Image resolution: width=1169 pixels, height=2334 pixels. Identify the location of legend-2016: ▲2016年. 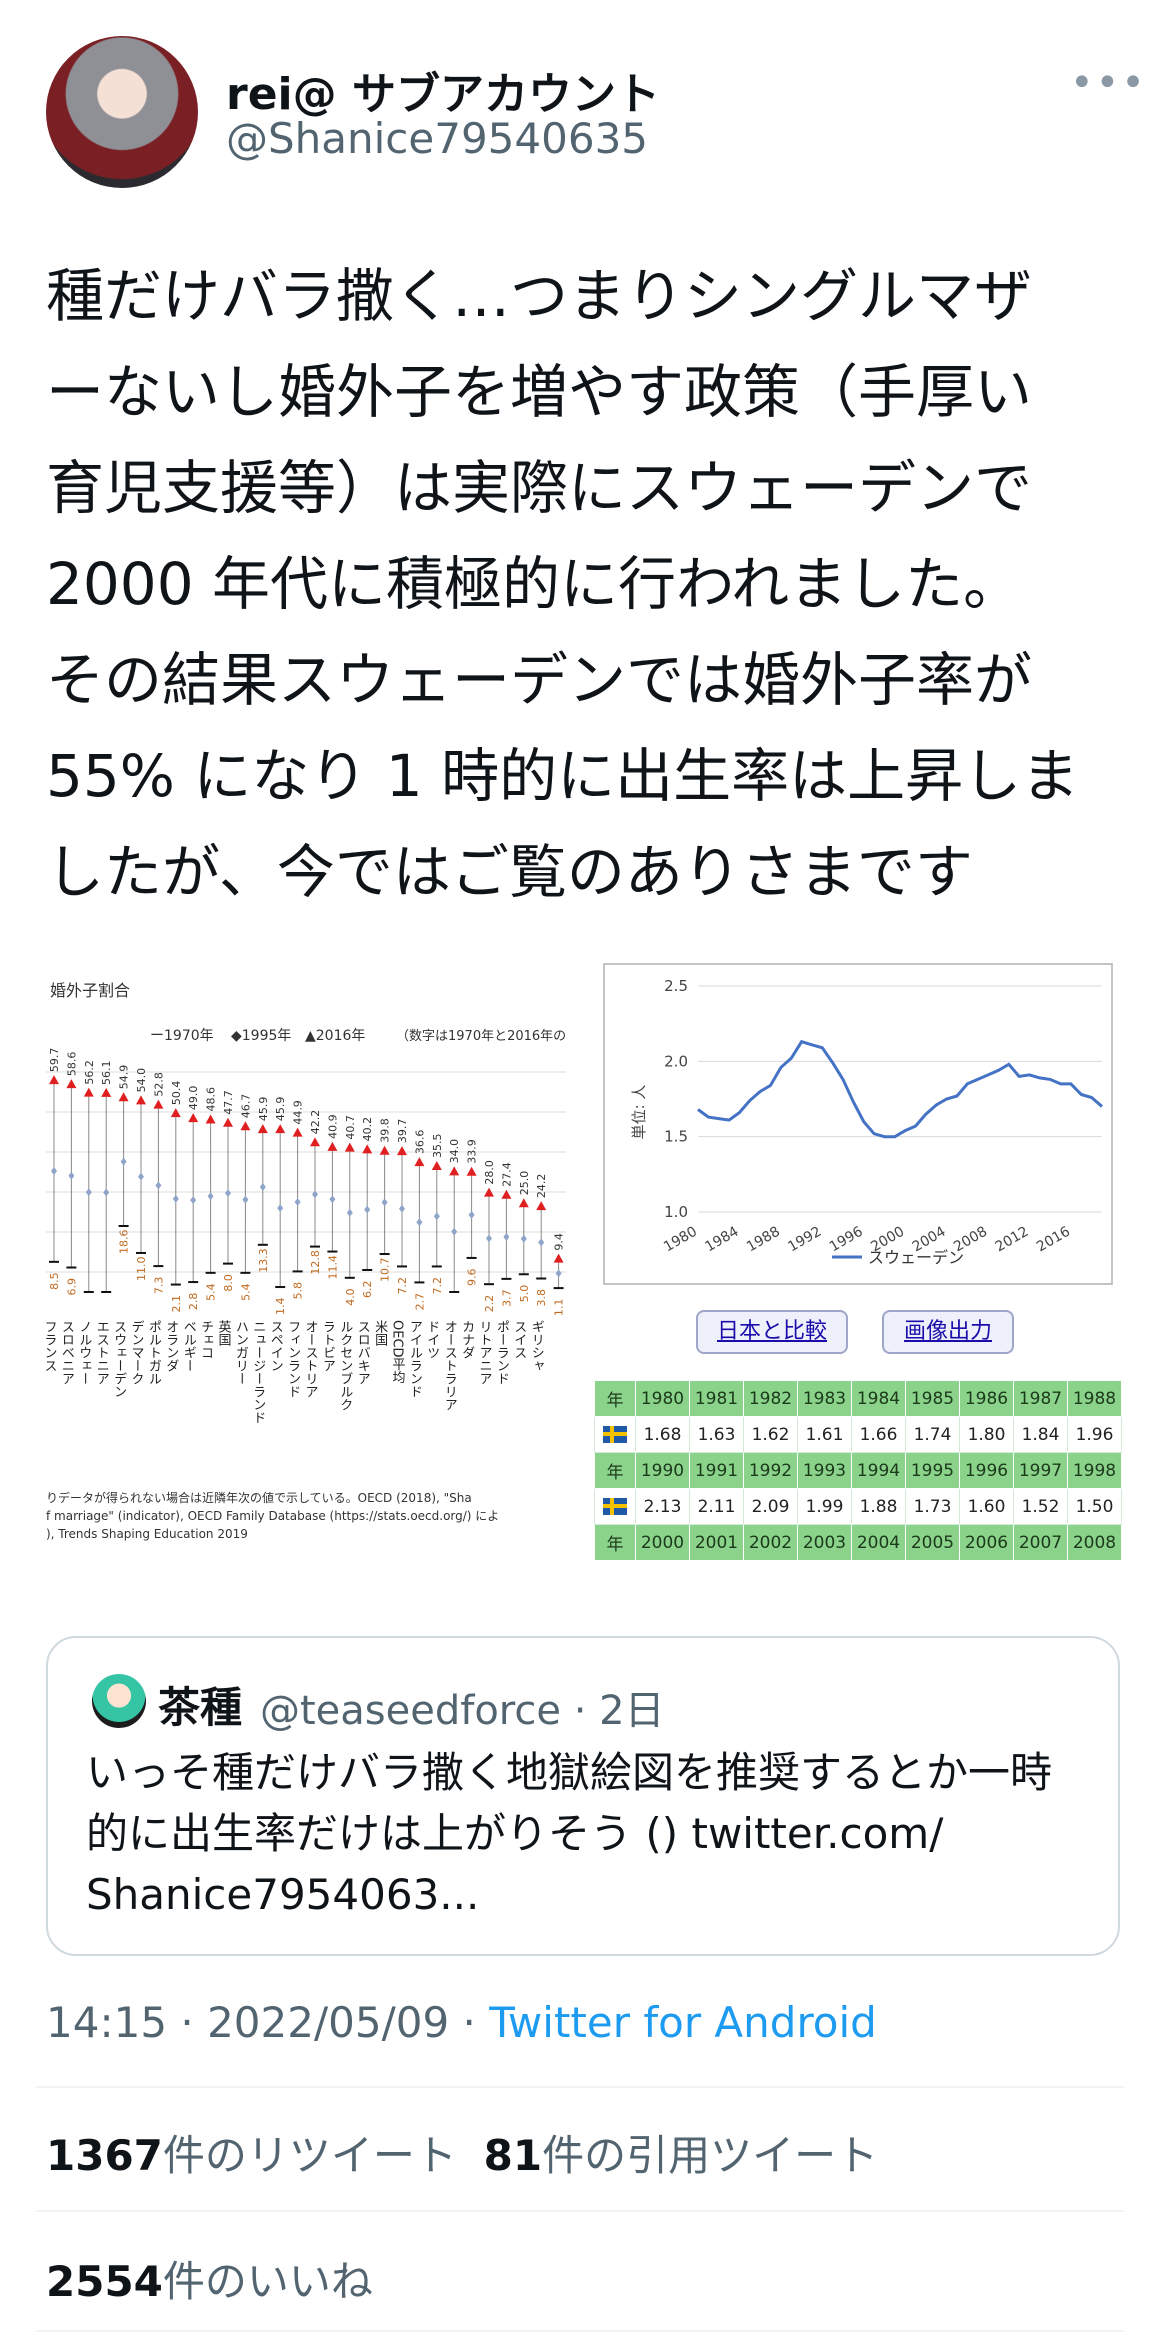
(335, 1036).